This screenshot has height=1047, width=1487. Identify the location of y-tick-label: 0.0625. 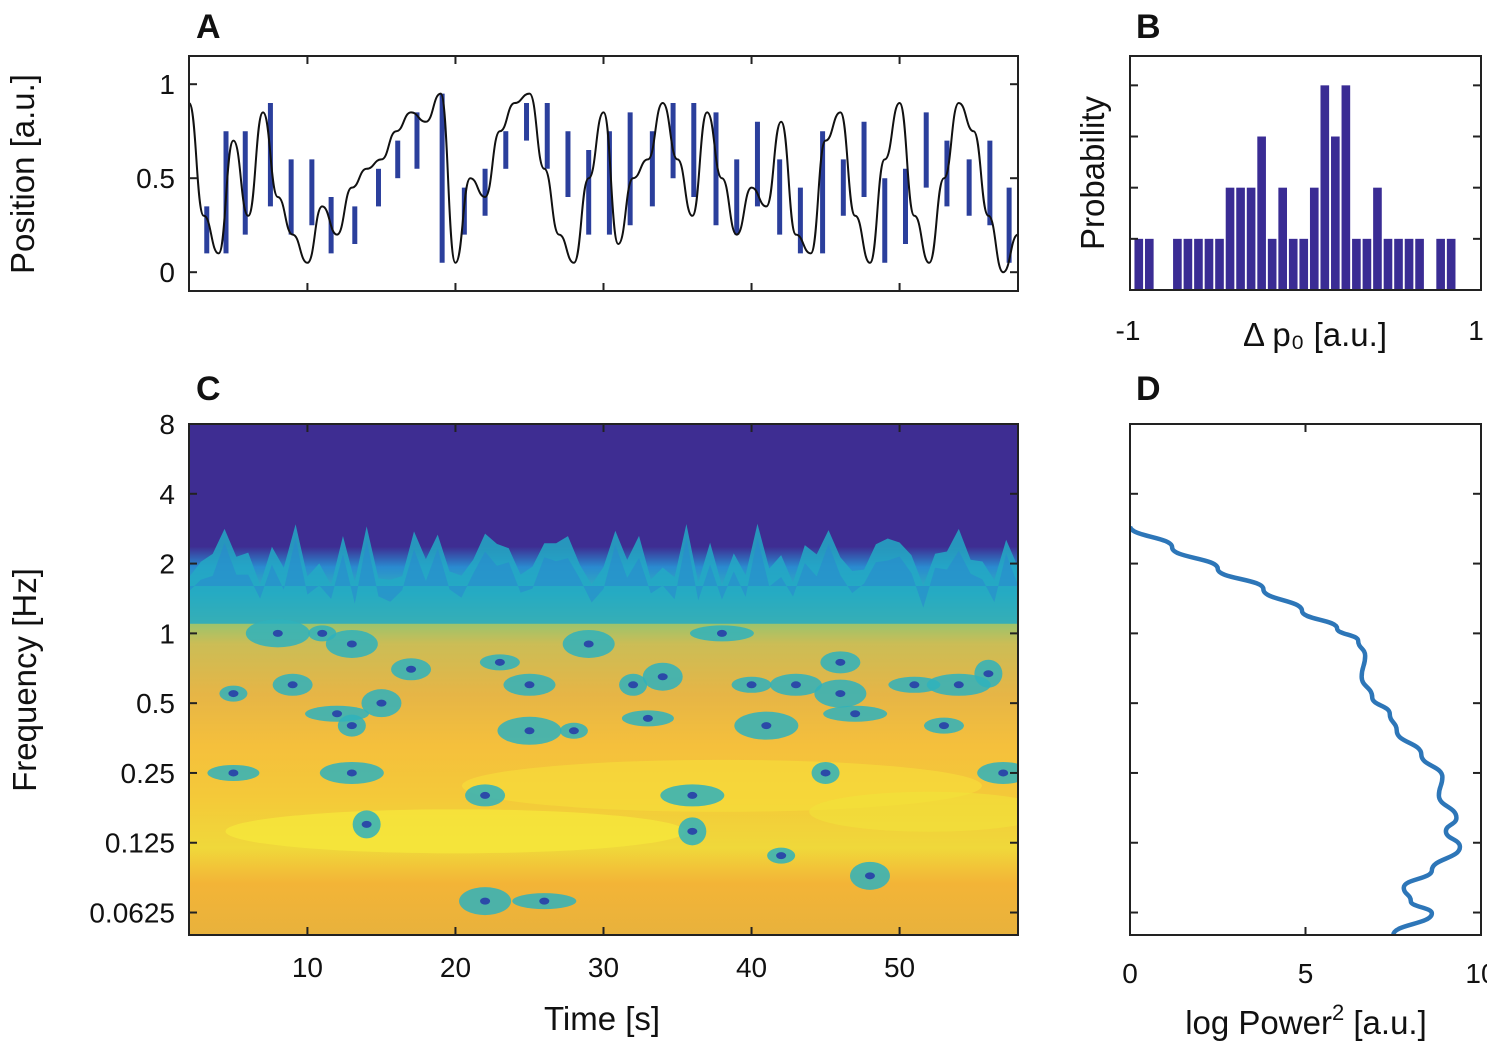
(132, 913).